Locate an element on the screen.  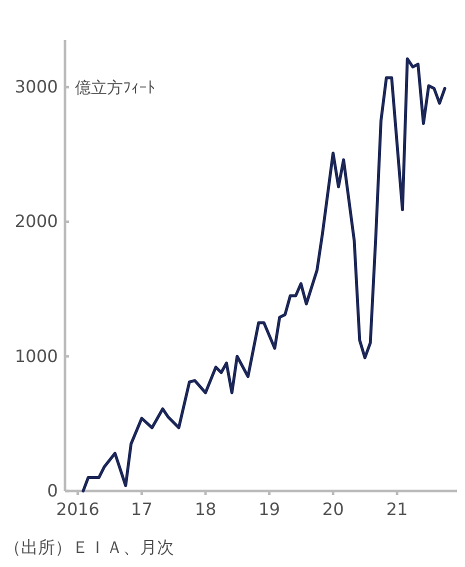
text: （出所）ＥＩＡ、月次 is located at coordinates (89, 548).